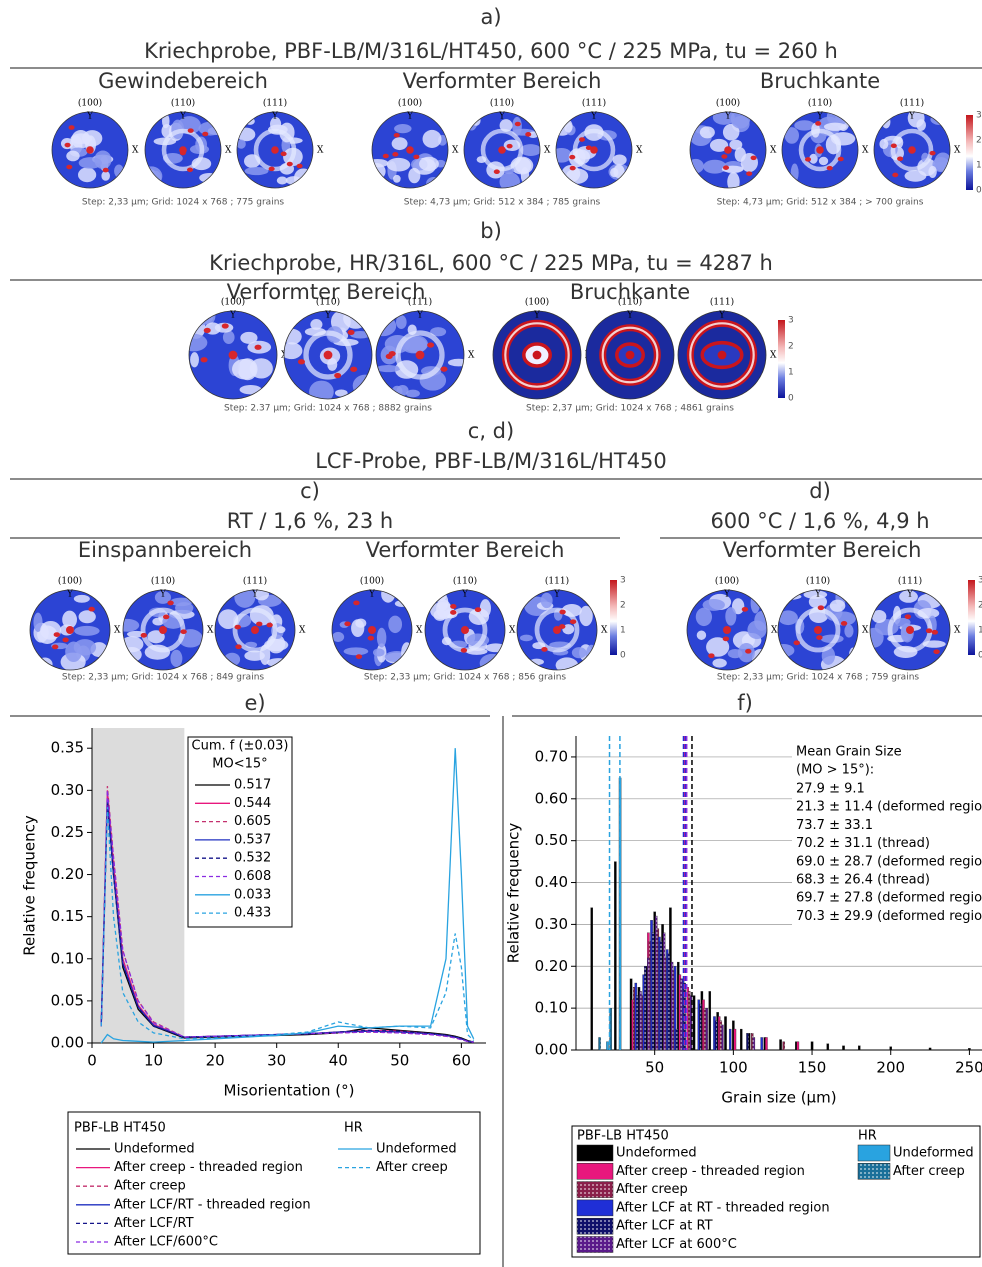 This screenshot has height=1267, width=982. Describe the element at coordinates (208, 1167) in the screenshot. I see `legend-label: After creep - threaded region` at that location.